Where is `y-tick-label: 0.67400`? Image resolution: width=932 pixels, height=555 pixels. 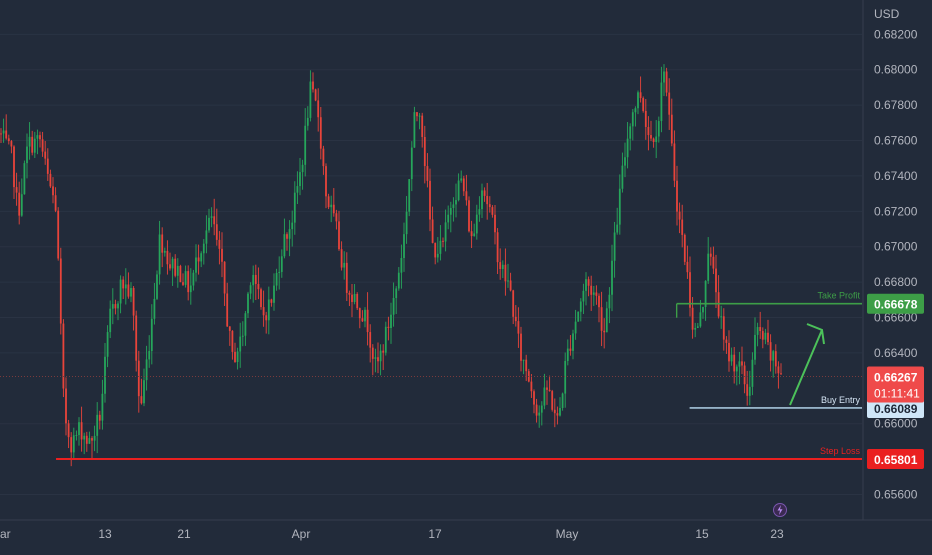
y-tick-label: 0.67400 is located at coordinates (896, 176).